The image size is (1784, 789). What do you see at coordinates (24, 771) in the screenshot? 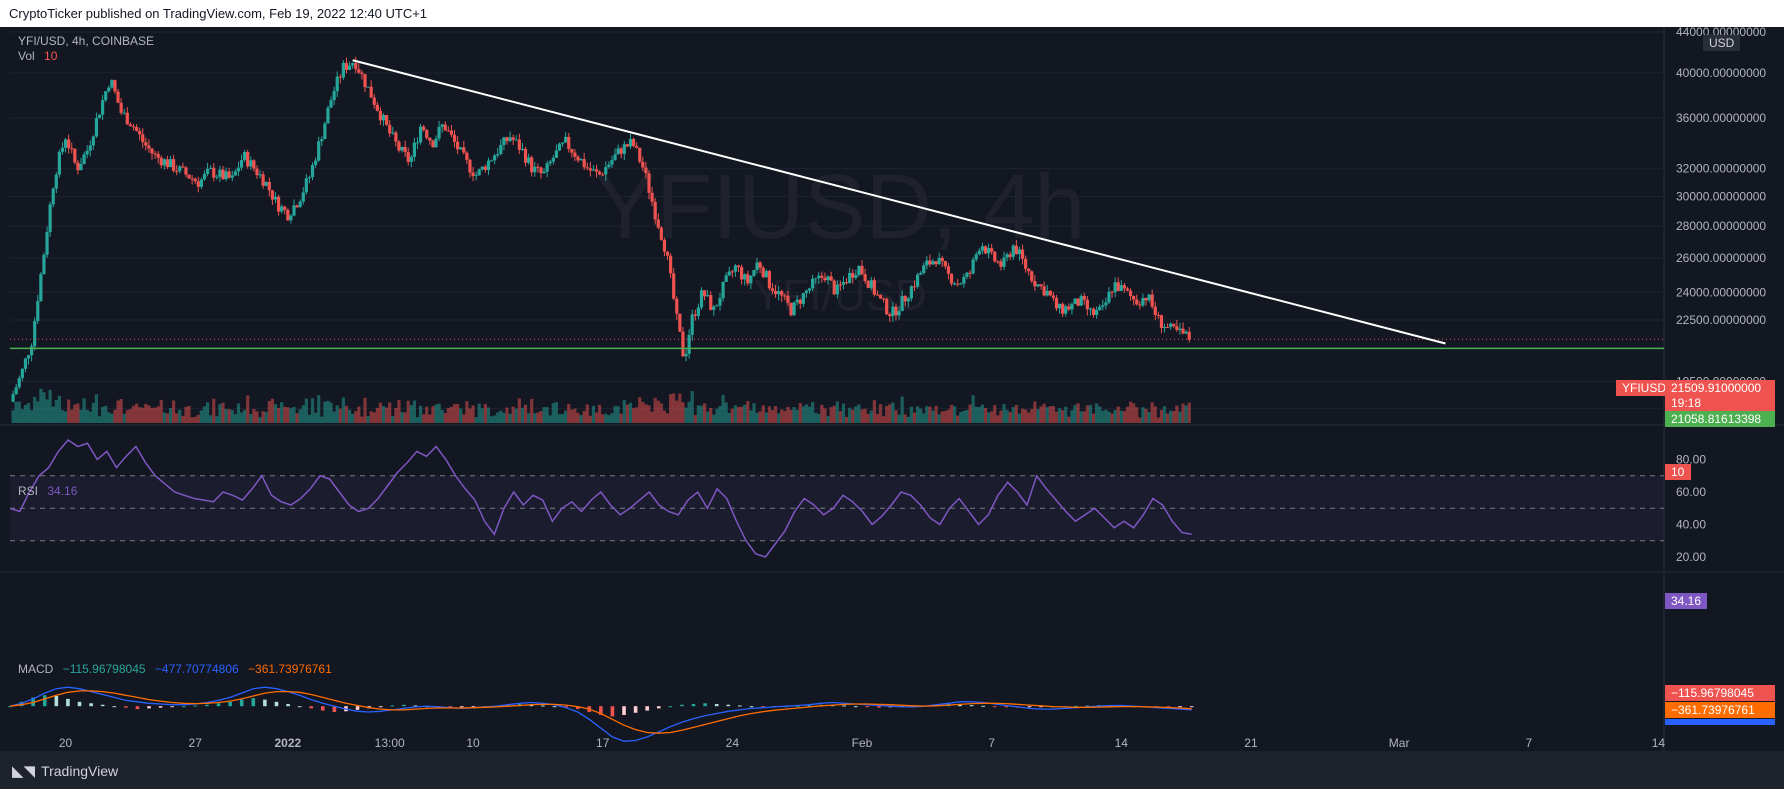
I see `tradingview-logo-icon: ◣◥` at bounding box center [24, 771].